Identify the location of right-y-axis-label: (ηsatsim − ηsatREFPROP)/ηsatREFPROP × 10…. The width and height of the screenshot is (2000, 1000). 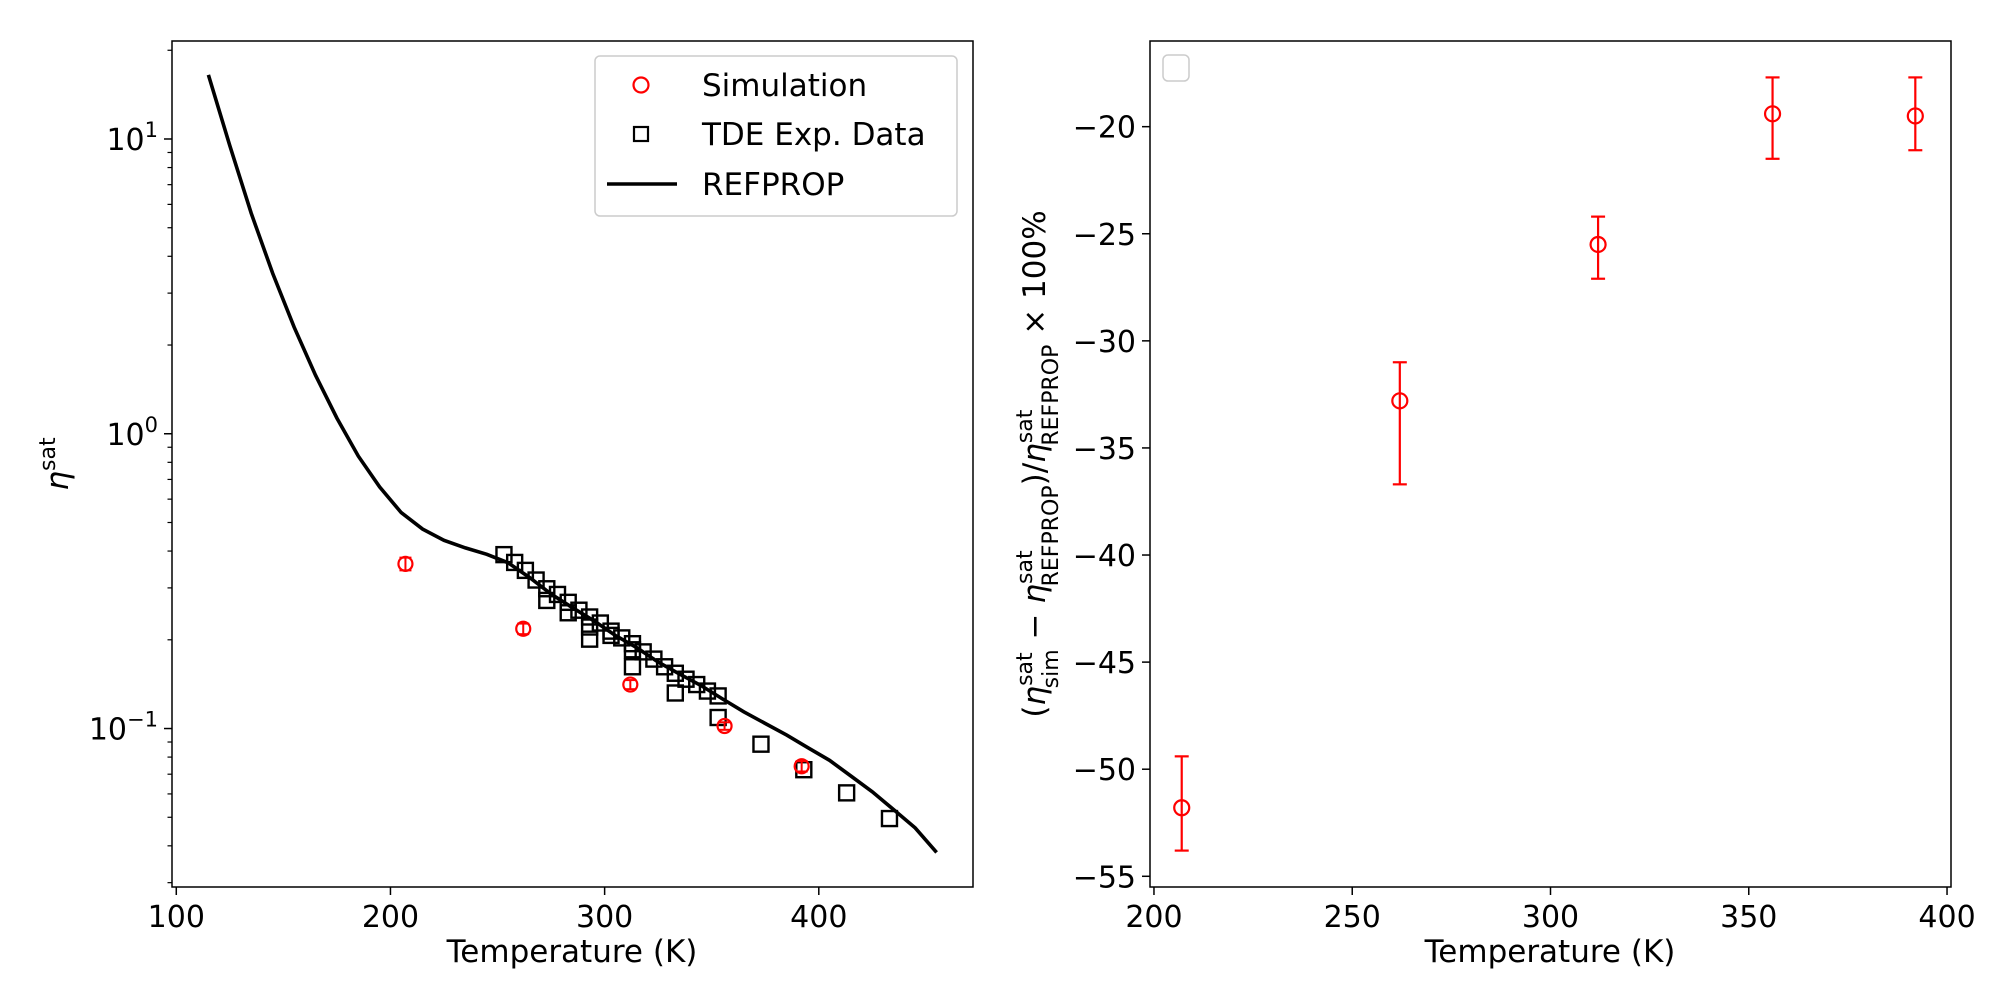
(1038, 463).